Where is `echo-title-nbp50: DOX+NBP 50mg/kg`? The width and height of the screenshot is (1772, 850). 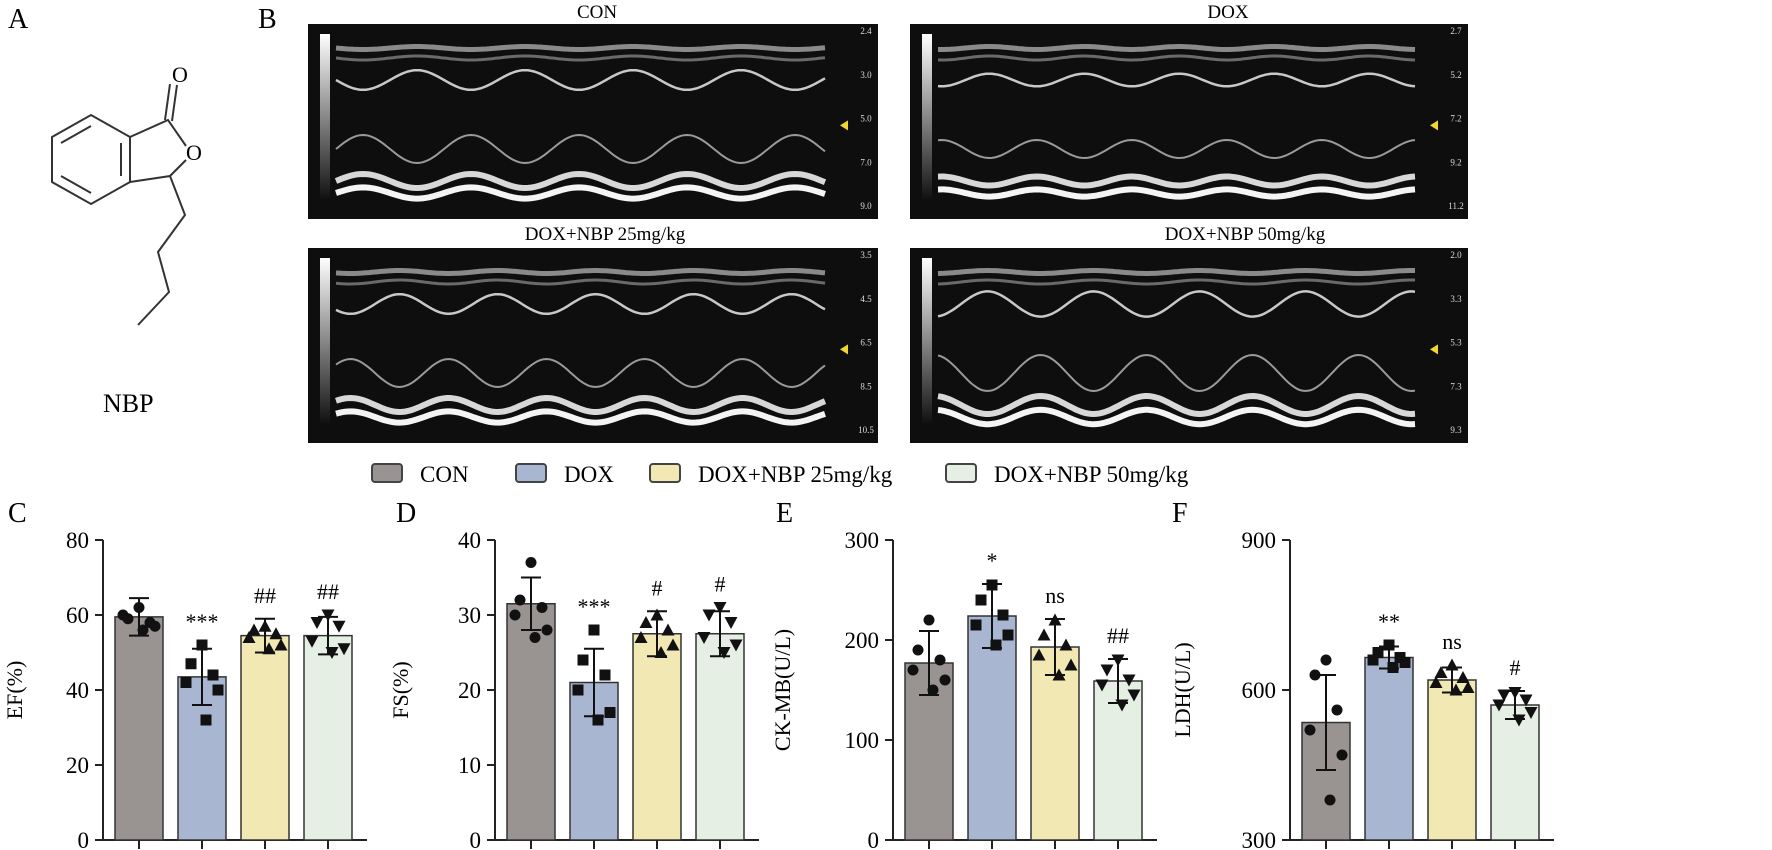
echo-title-nbp50: DOX+NBP 50mg/kg is located at coordinates (1245, 234).